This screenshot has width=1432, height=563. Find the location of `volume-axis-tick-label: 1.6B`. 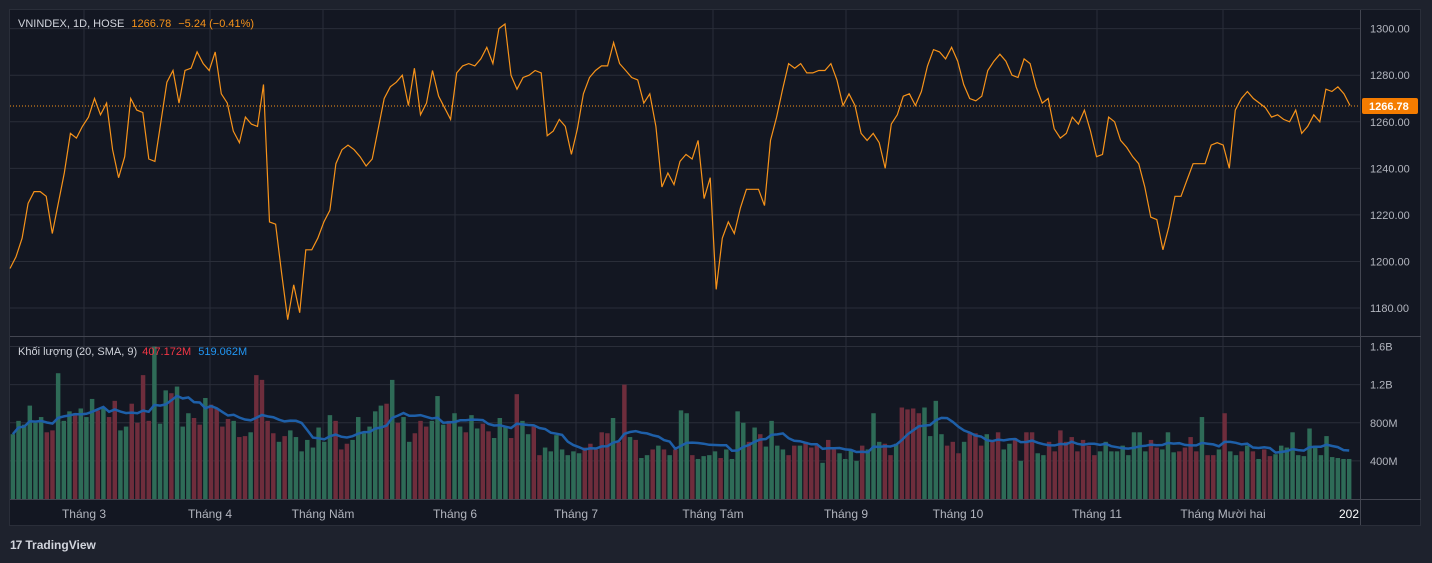

volume-axis-tick-label: 1.6B is located at coordinates (1381, 348).